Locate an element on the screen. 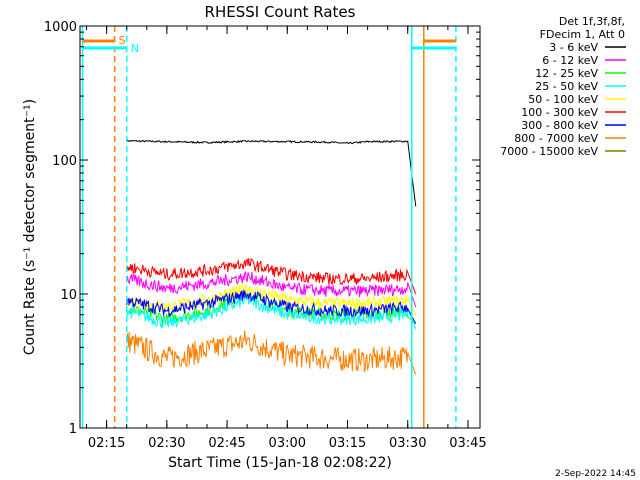 Image resolution: width=640 pixels, height=480 pixels. legend-label: 50 - 100 keV is located at coordinates (563, 99).